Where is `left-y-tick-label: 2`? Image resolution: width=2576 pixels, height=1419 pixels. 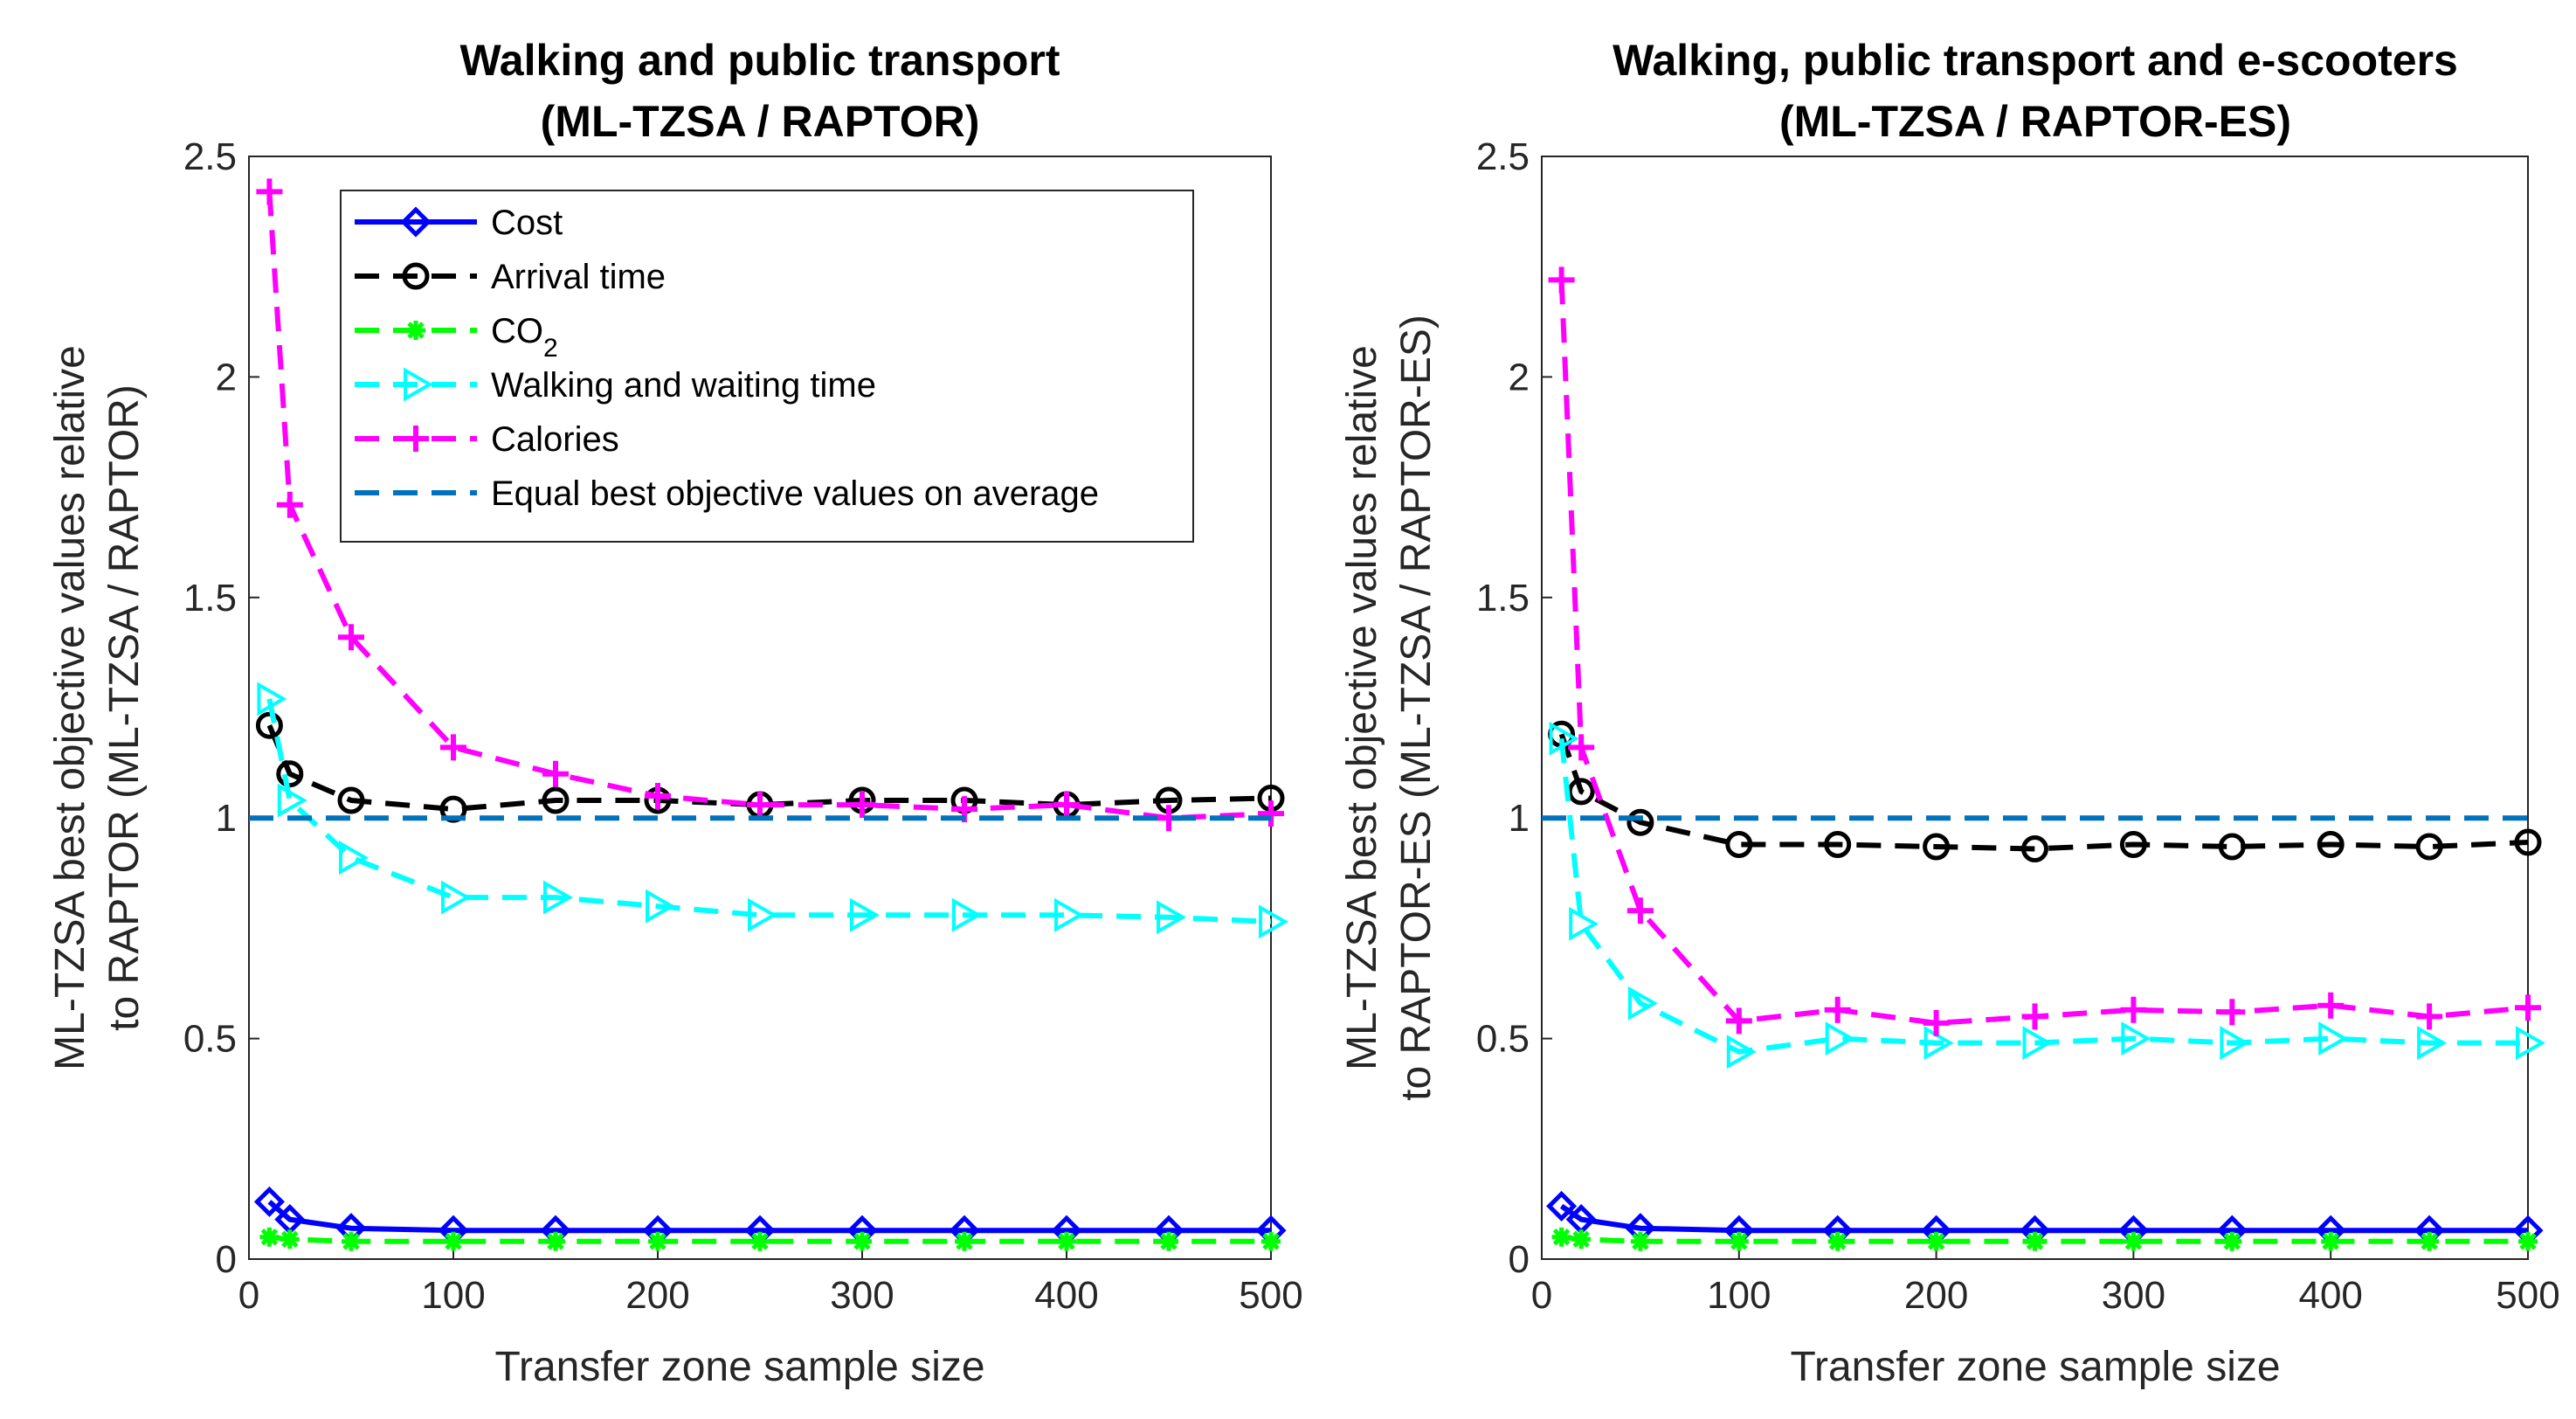
left-y-tick-label: 2 is located at coordinates (226, 377).